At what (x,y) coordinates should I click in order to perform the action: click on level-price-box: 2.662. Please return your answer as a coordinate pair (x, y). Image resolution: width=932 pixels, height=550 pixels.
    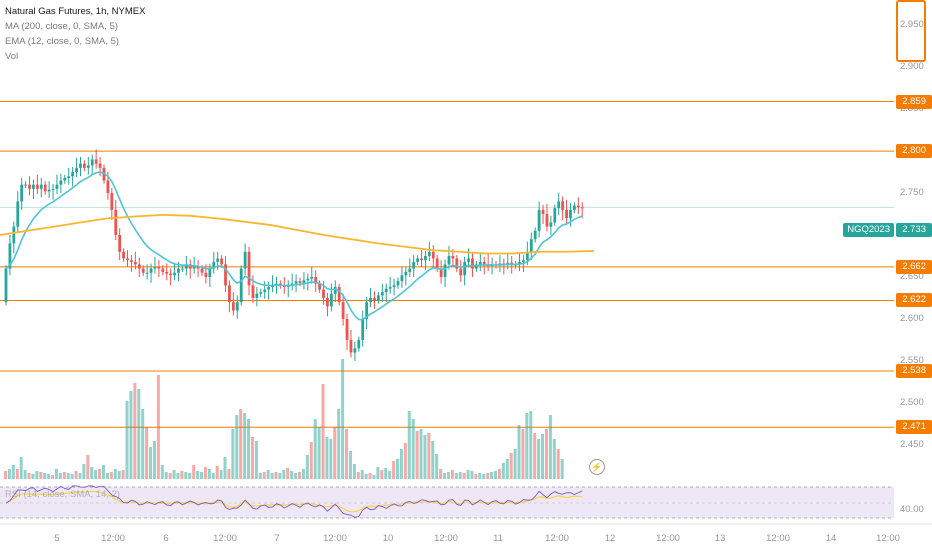
    Looking at the image, I should click on (914, 266).